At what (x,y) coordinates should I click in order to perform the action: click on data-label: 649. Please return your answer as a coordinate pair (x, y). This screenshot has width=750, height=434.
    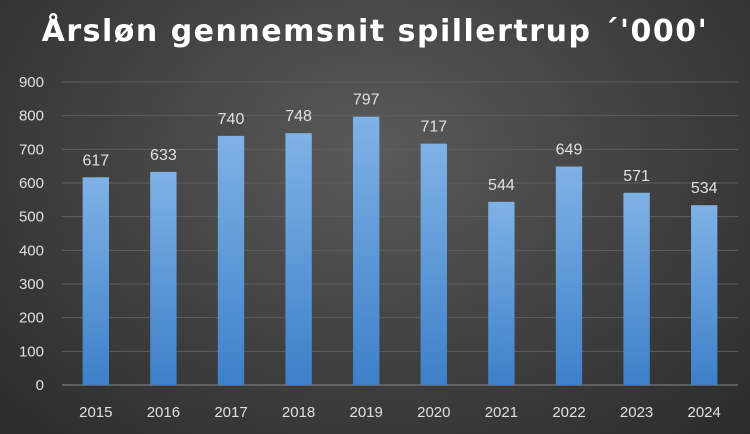
    Looking at the image, I should click on (569, 150).